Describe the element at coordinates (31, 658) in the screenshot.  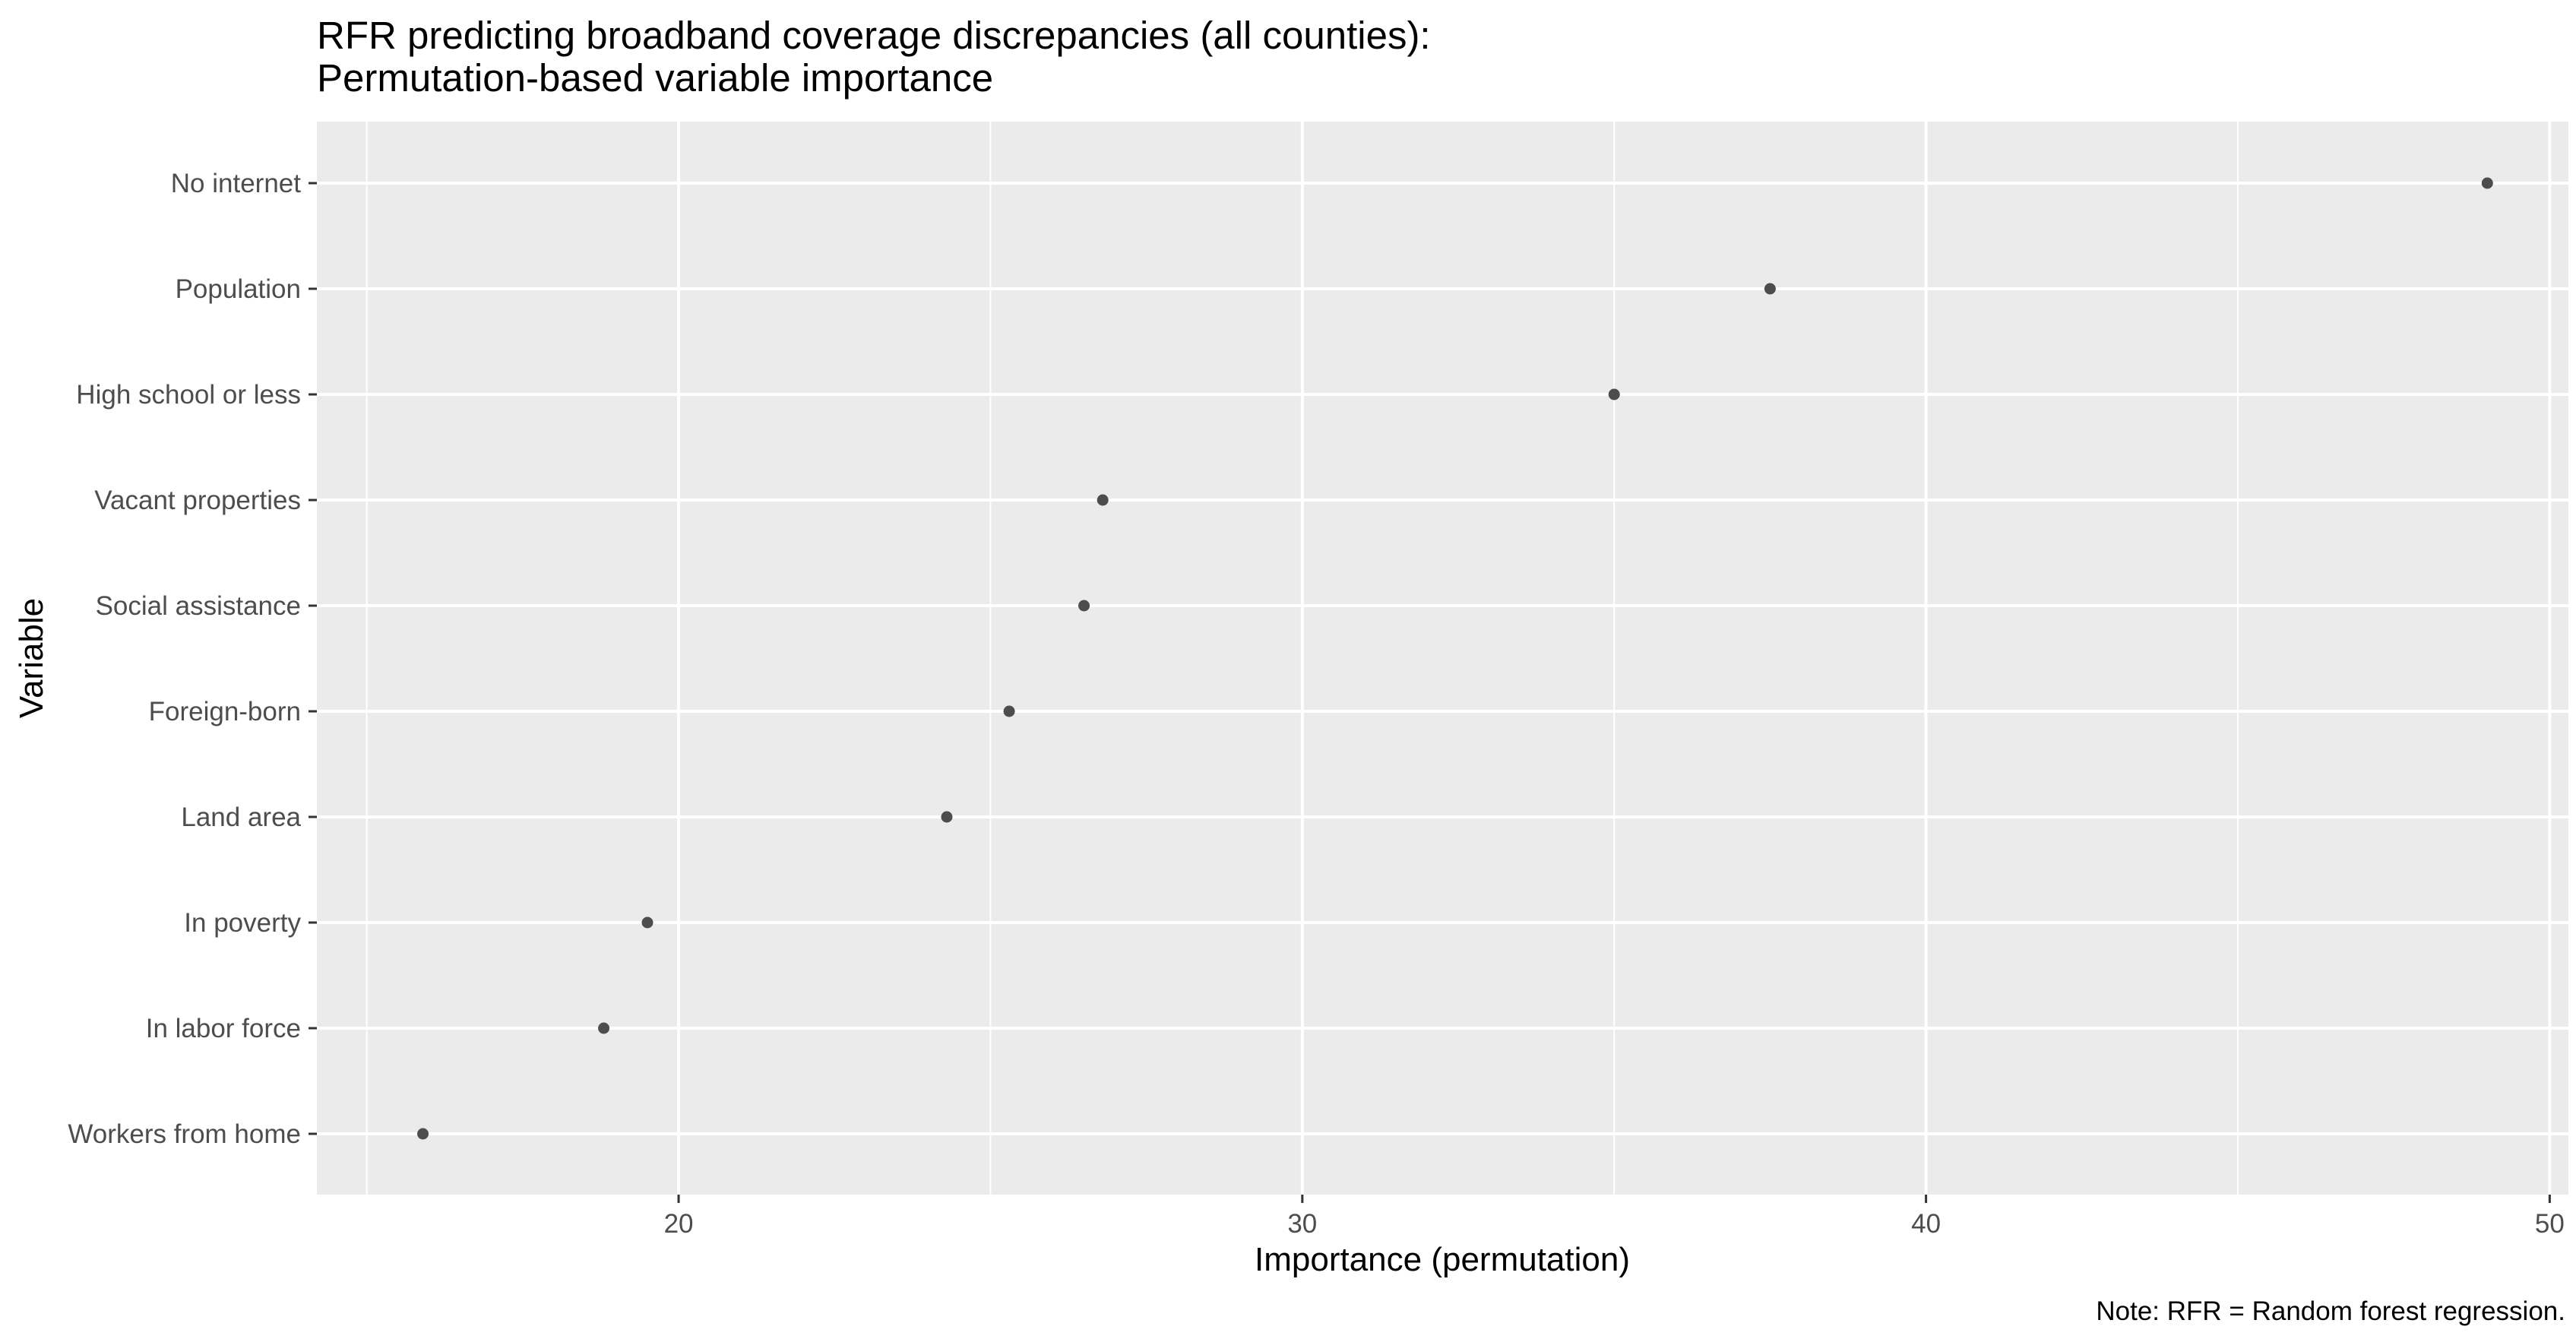
I see `y-axis-title: Variable` at that location.